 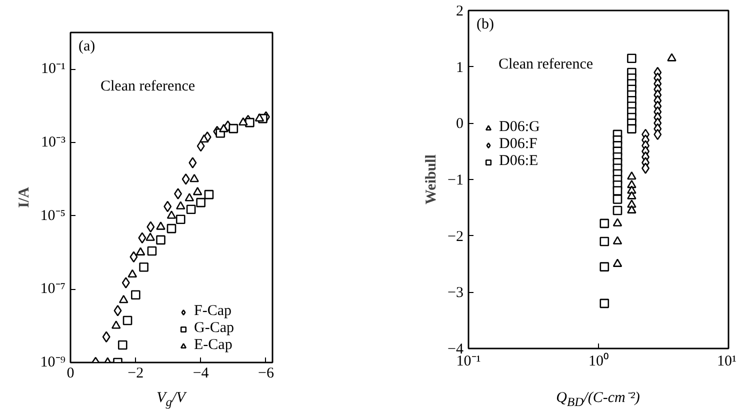 What do you see at coordinates (456, 293) in the screenshot?
I see `y-tick-label: −3` at bounding box center [456, 293].